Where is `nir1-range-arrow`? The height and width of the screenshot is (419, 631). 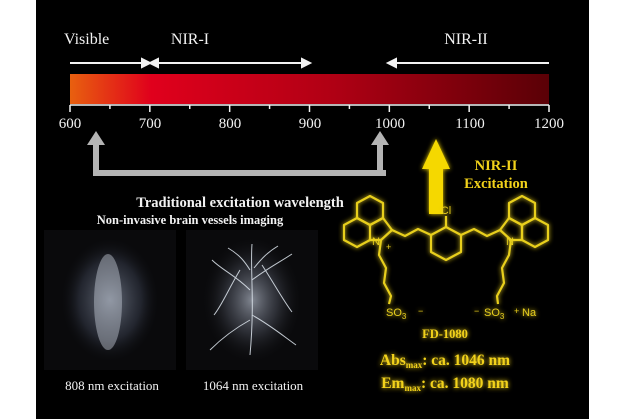 nir1-range-arrow is located at coordinates (230, 63).